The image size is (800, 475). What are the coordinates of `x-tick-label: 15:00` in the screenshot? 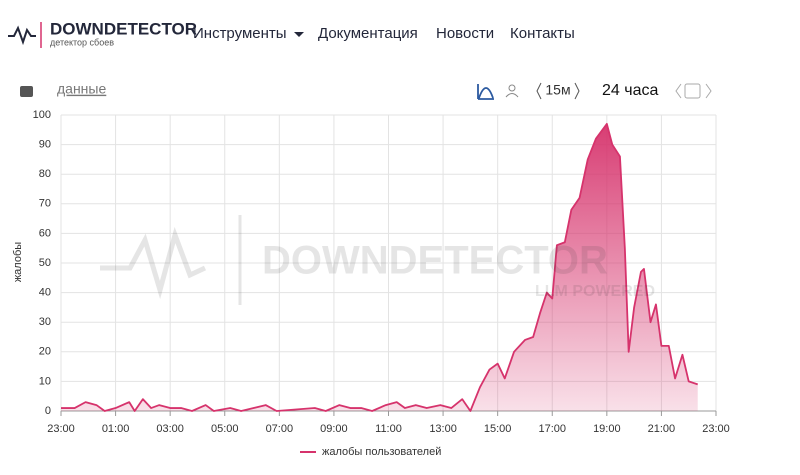 It's located at (498, 429).